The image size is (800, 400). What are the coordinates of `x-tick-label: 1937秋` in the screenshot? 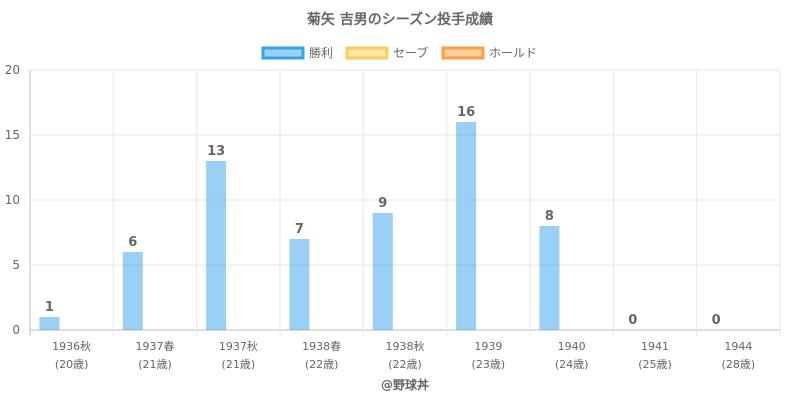 It's located at (238, 346).